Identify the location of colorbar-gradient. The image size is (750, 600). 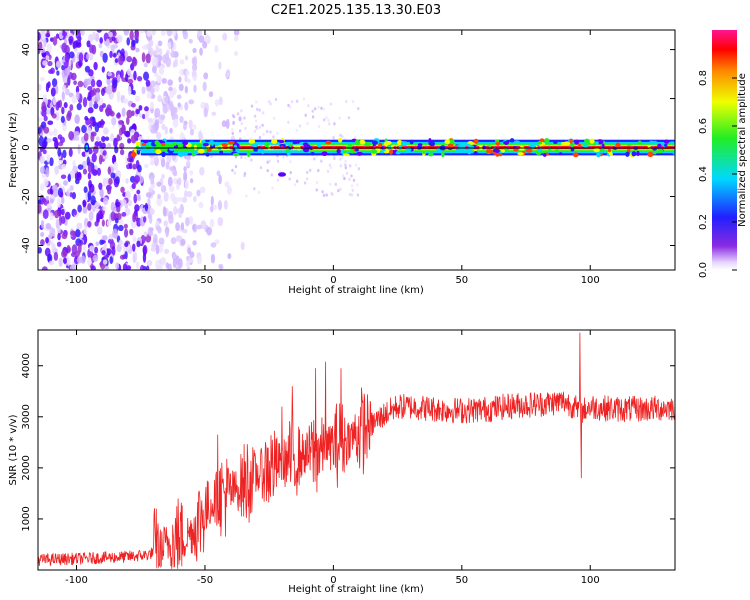
(724, 150).